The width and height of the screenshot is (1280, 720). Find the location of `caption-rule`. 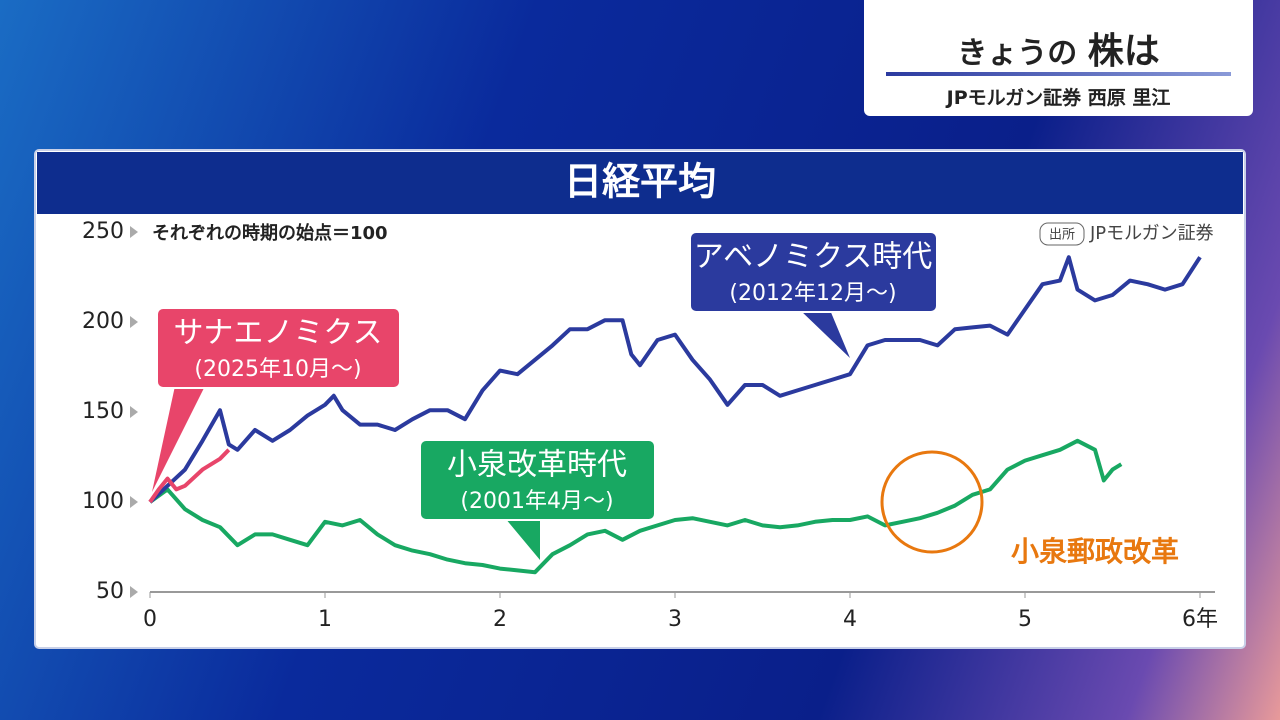

caption-rule is located at coordinates (1058, 74).